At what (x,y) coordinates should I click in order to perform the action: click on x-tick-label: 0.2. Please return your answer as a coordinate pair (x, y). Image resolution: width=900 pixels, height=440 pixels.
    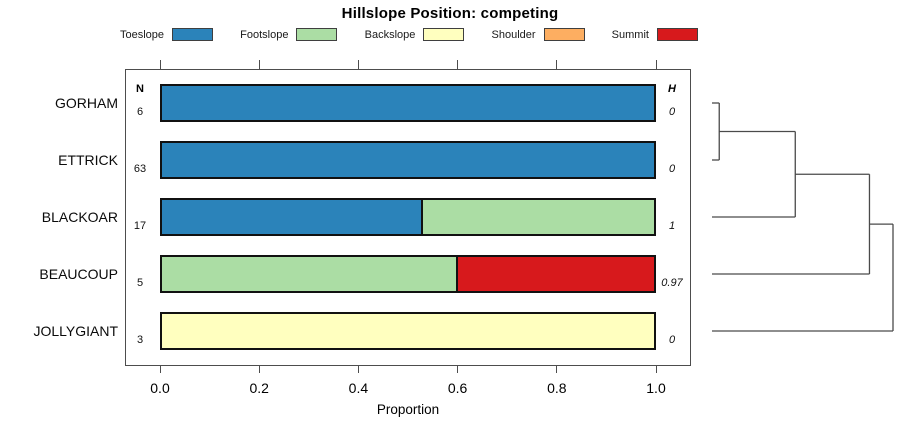
    Looking at the image, I should click on (259, 388).